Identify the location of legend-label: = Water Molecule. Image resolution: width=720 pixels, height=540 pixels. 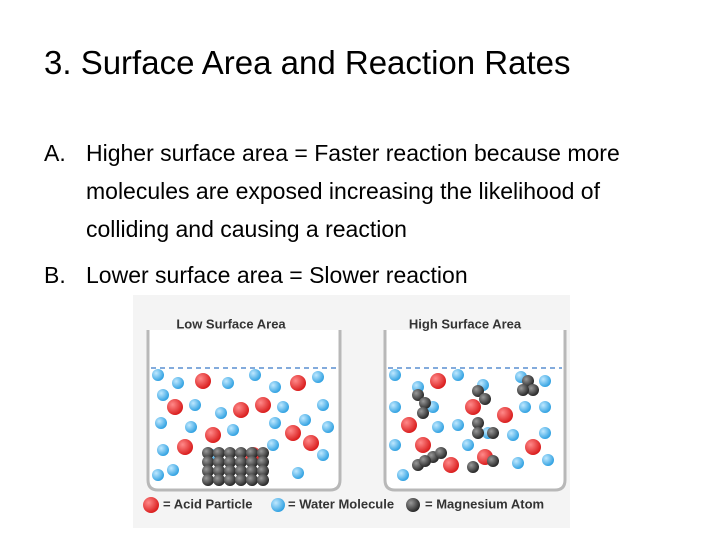
(341, 503).